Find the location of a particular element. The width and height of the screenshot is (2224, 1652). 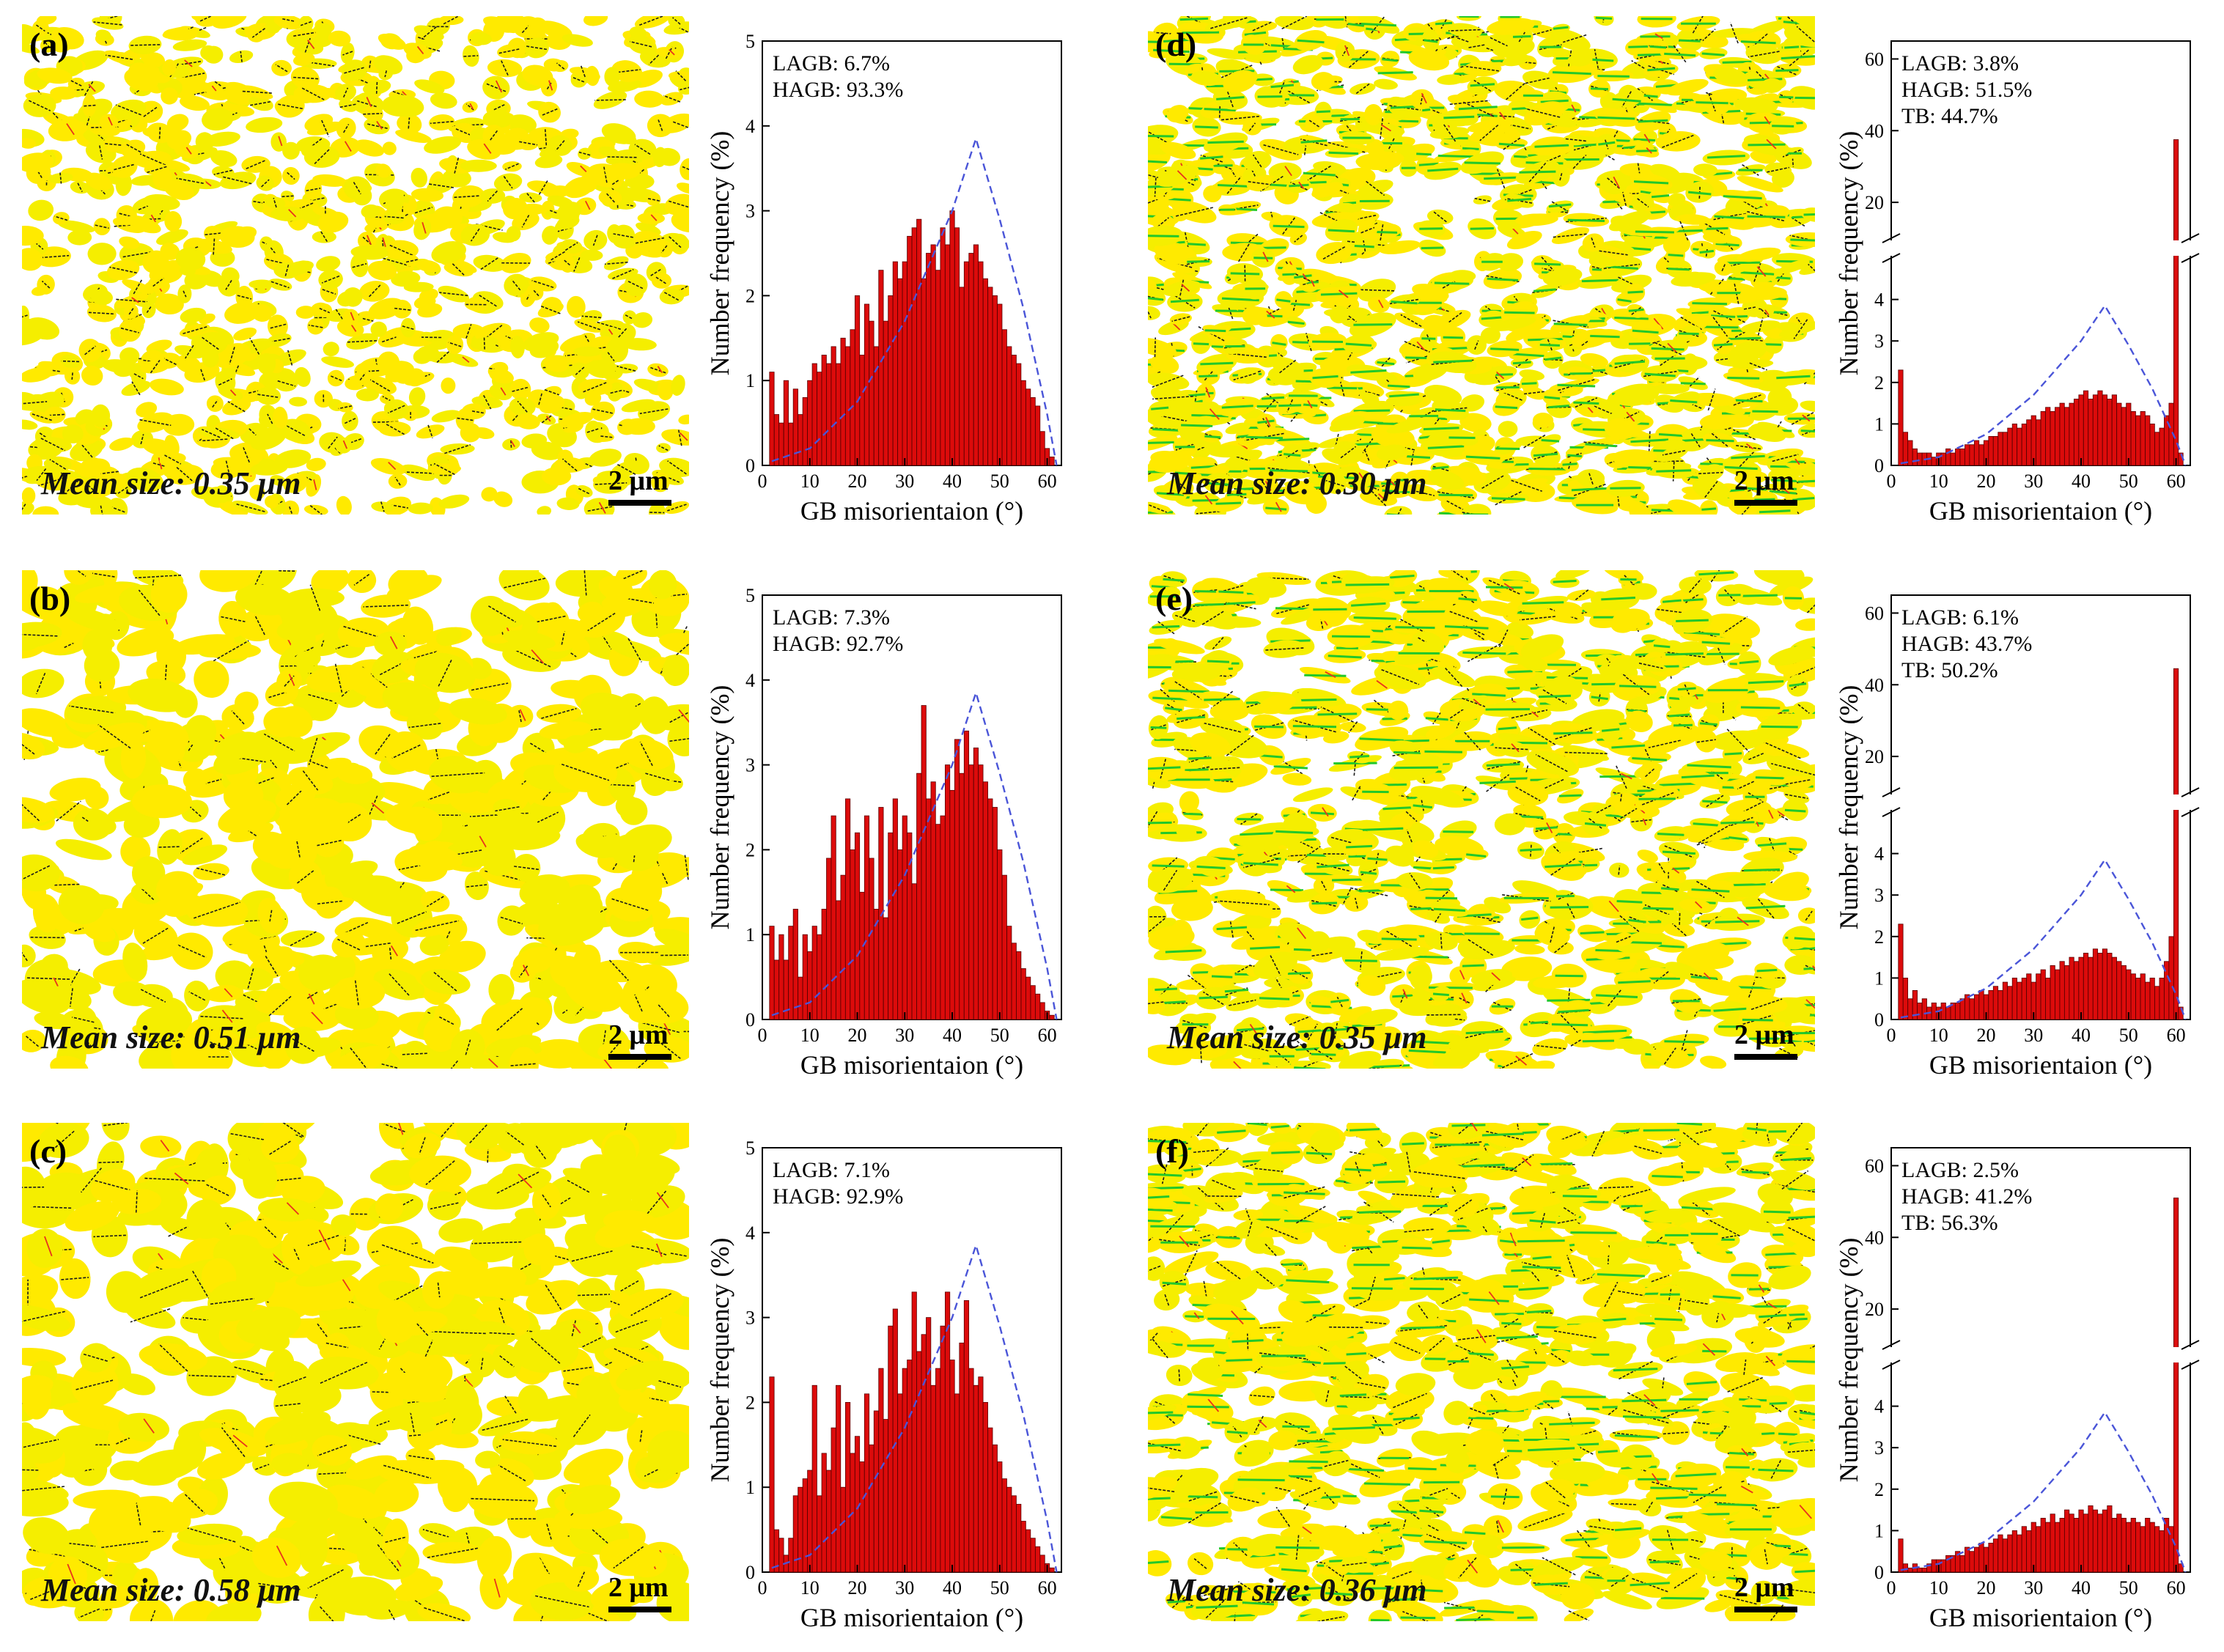

grain-map-d is located at coordinates (1480, 265).